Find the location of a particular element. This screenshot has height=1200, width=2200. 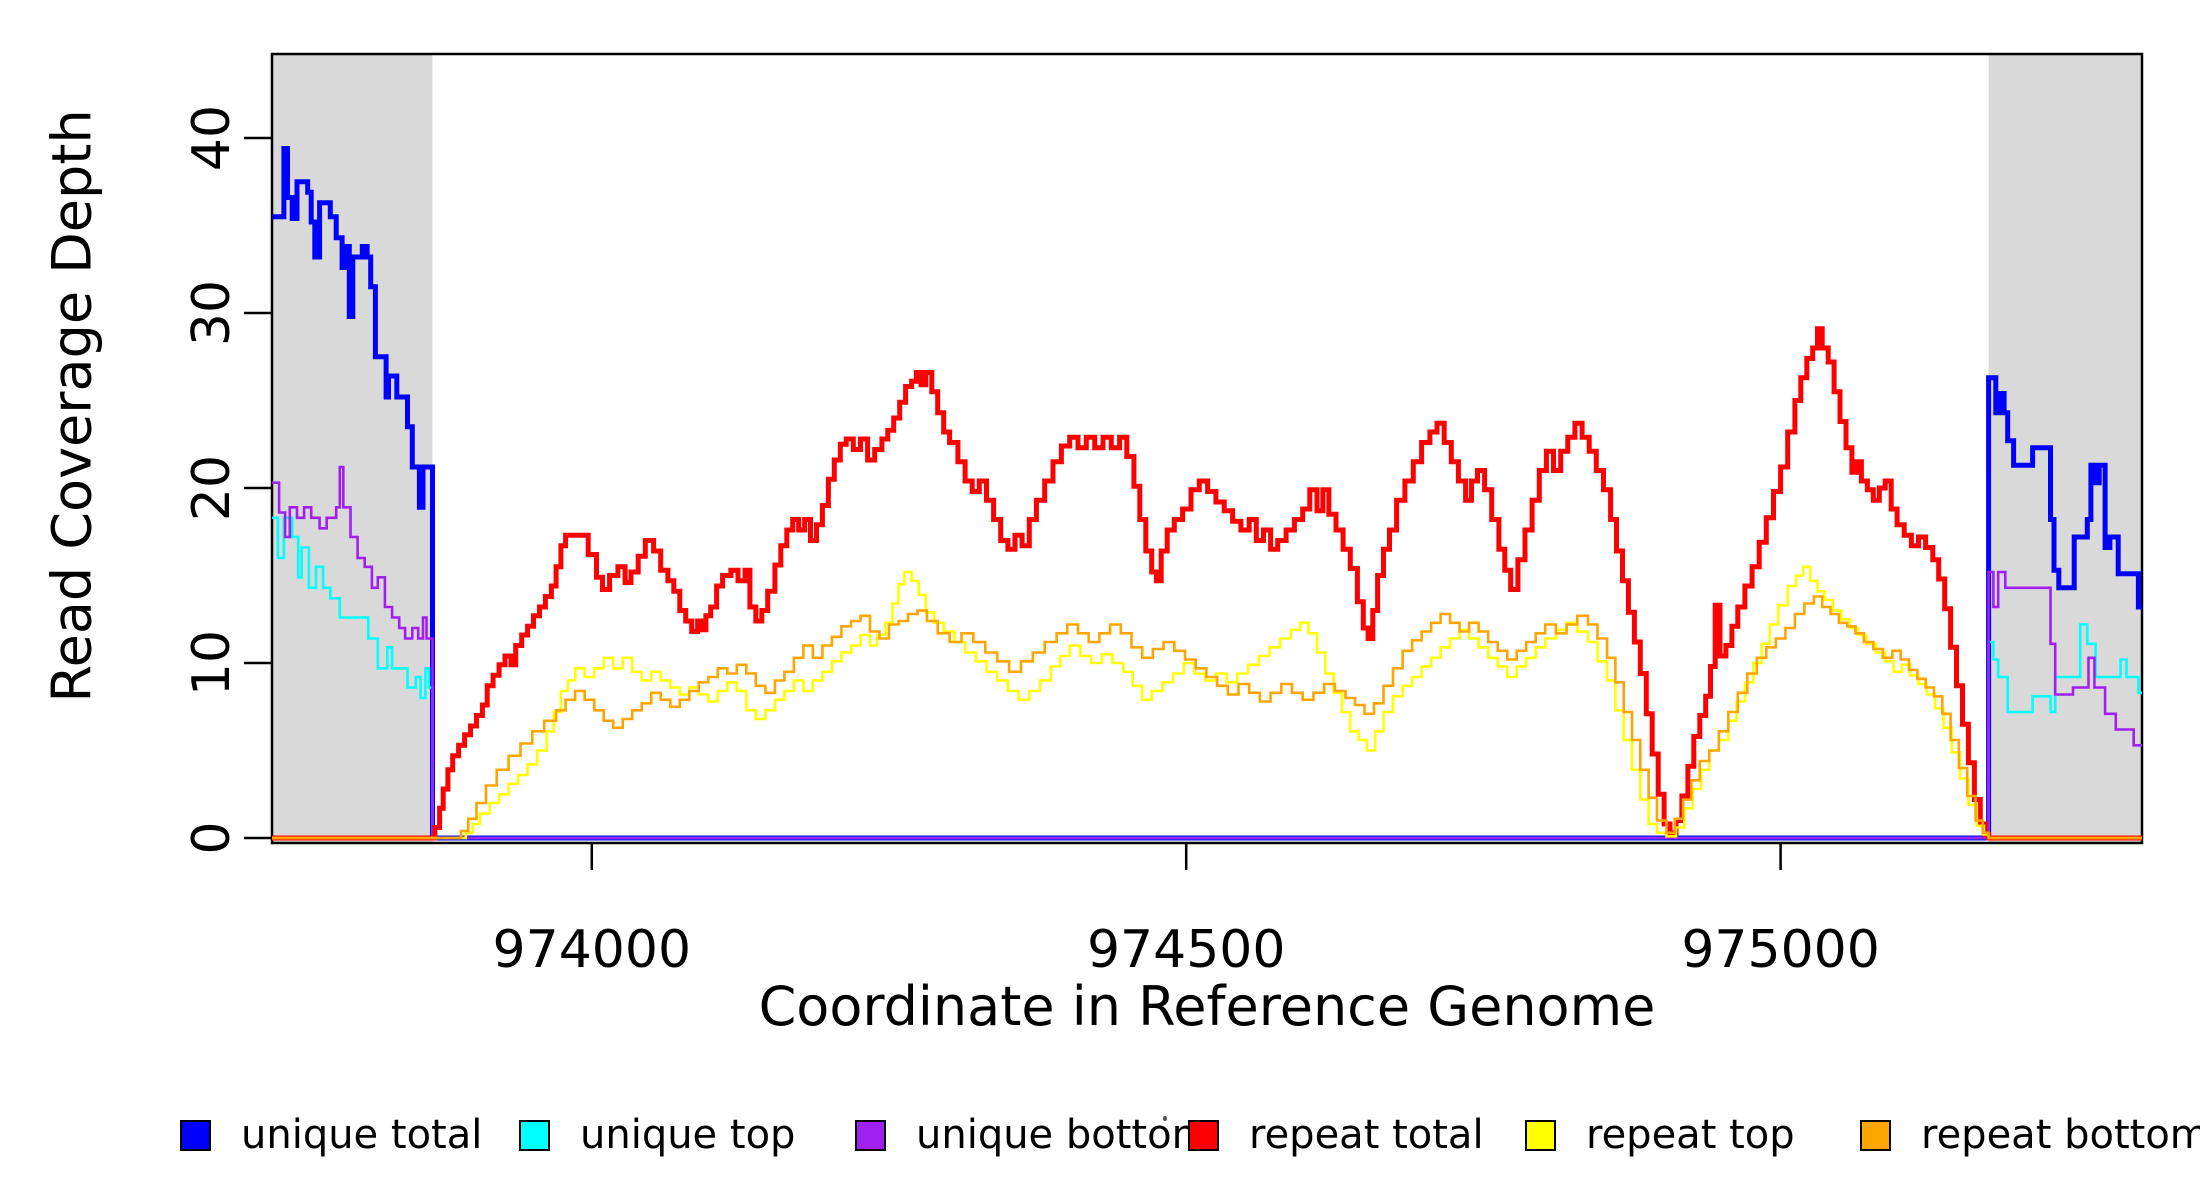

x-axis-title: Coordinate in Reference Genome is located at coordinates (1207, 1006).